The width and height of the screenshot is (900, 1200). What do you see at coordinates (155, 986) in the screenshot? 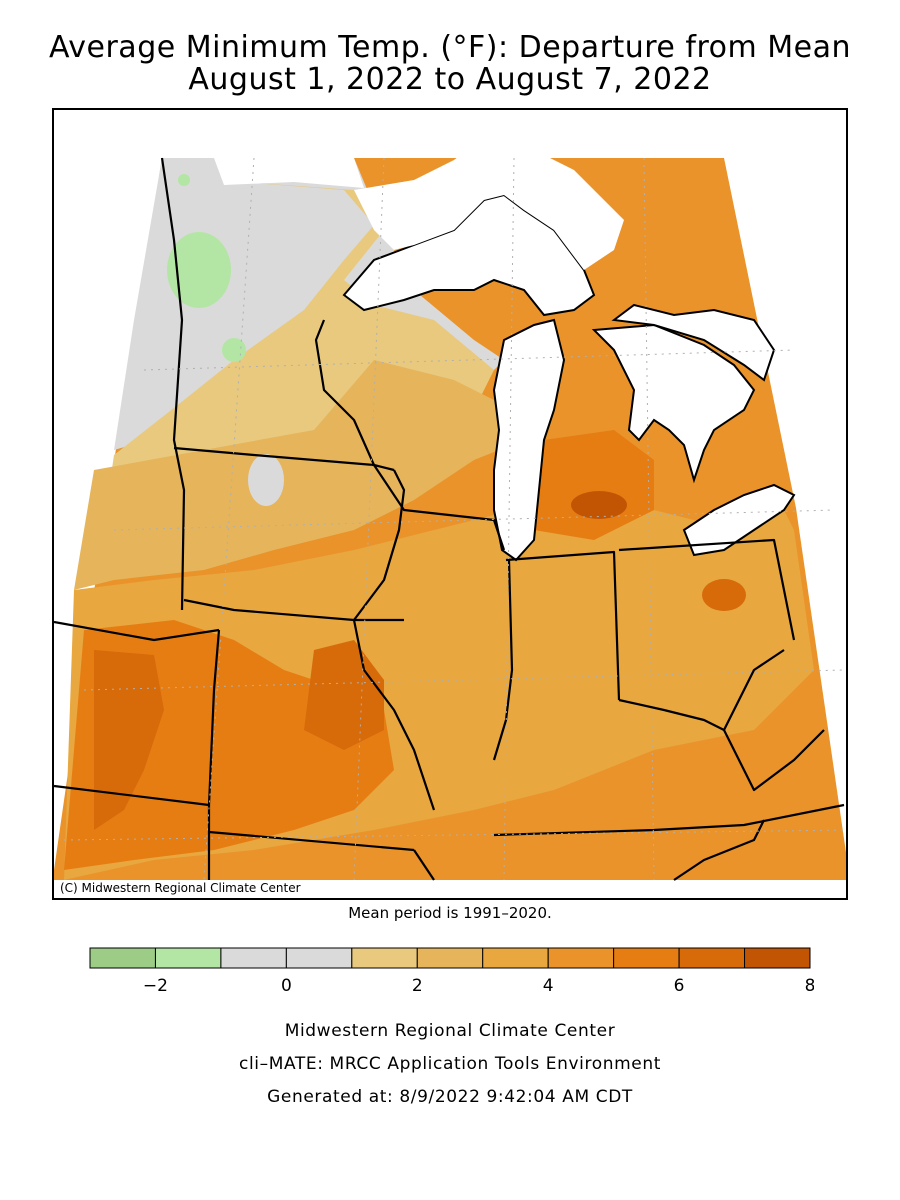
I see `legend-tick-label: −2` at bounding box center [155, 986].